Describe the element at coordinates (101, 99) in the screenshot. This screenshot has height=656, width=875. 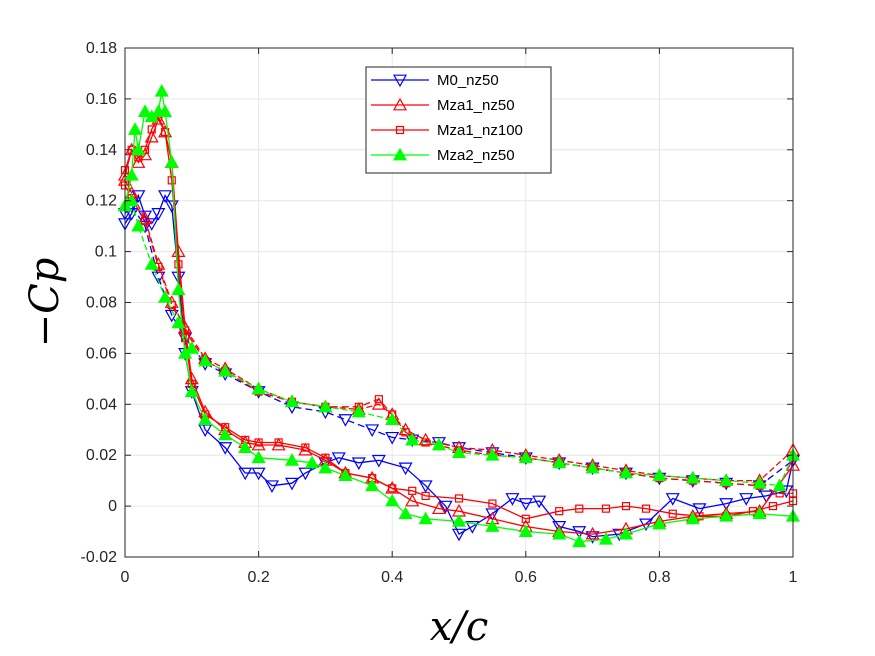
I see `y-tick-label: 0.16` at that location.